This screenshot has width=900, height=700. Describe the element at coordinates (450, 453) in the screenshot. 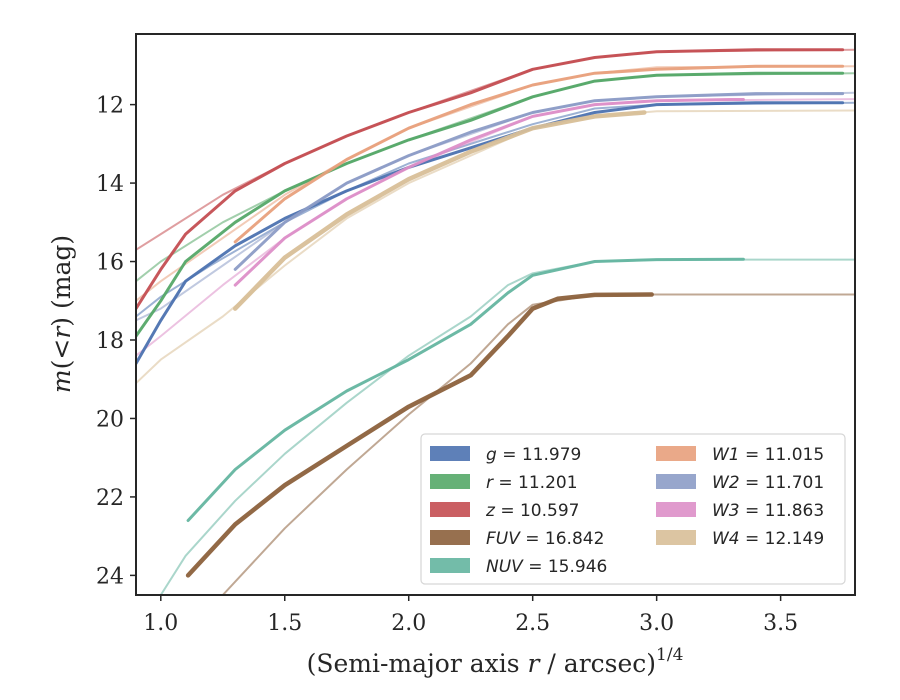

I see `legend-swatch-g` at that location.